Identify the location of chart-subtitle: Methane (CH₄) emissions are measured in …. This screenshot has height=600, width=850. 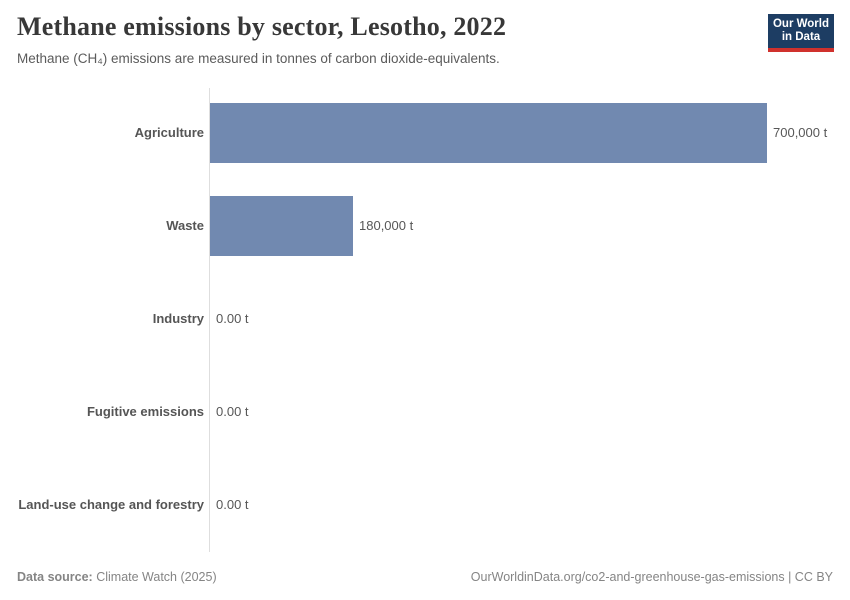
(258, 58).